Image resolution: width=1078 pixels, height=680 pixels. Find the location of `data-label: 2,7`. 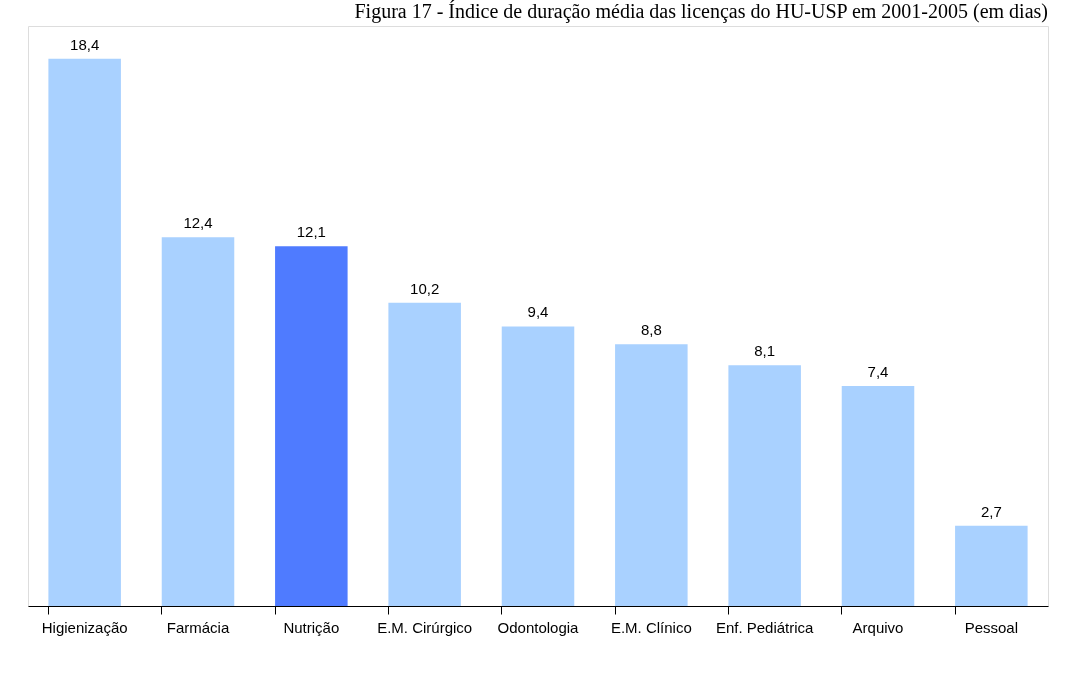

data-label: 2,7 is located at coordinates (991, 511).